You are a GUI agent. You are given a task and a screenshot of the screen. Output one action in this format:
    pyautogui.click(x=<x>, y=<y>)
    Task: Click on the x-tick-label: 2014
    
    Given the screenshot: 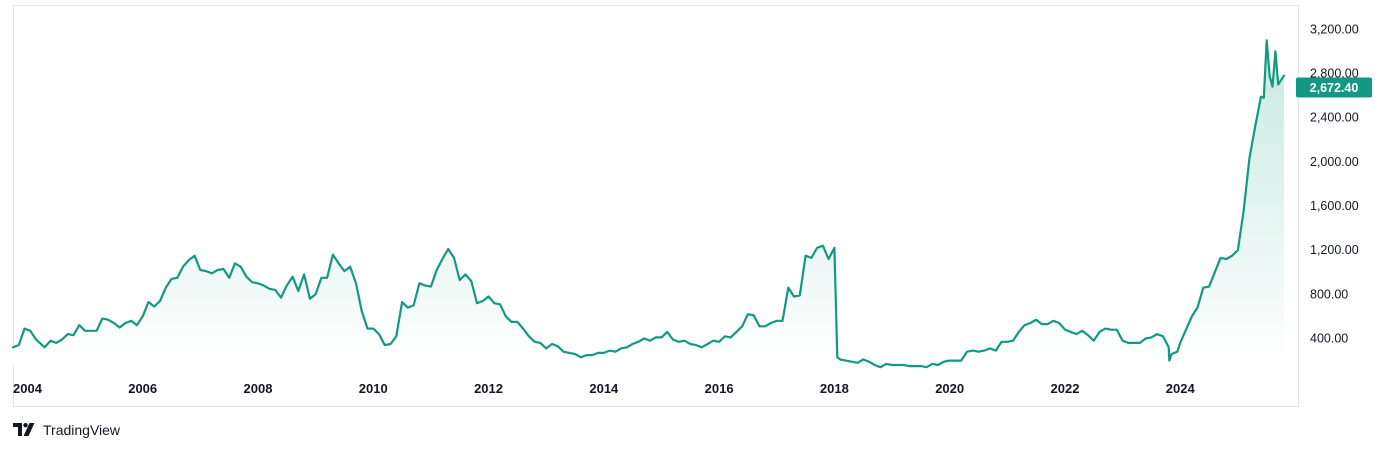 What is the action you would take?
    pyautogui.click(x=604, y=388)
    